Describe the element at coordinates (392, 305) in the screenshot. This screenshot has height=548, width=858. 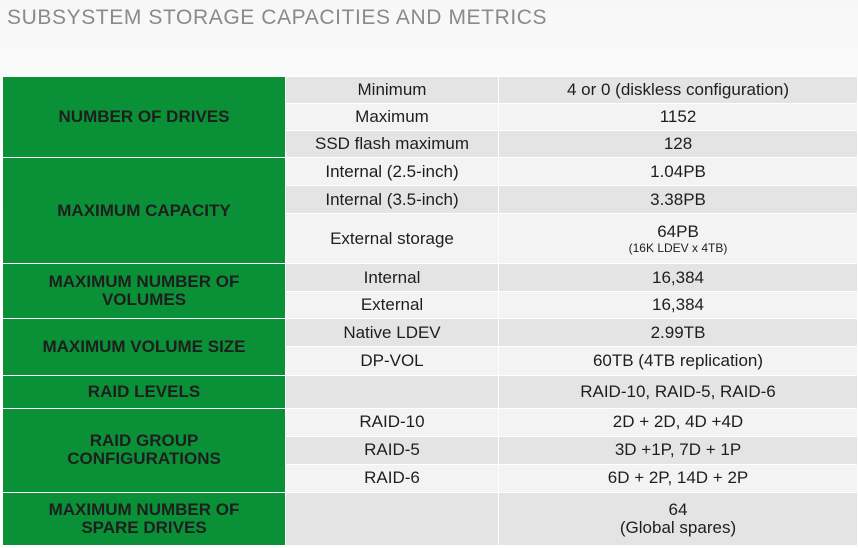
I see `row-subcategory: External` at that location.